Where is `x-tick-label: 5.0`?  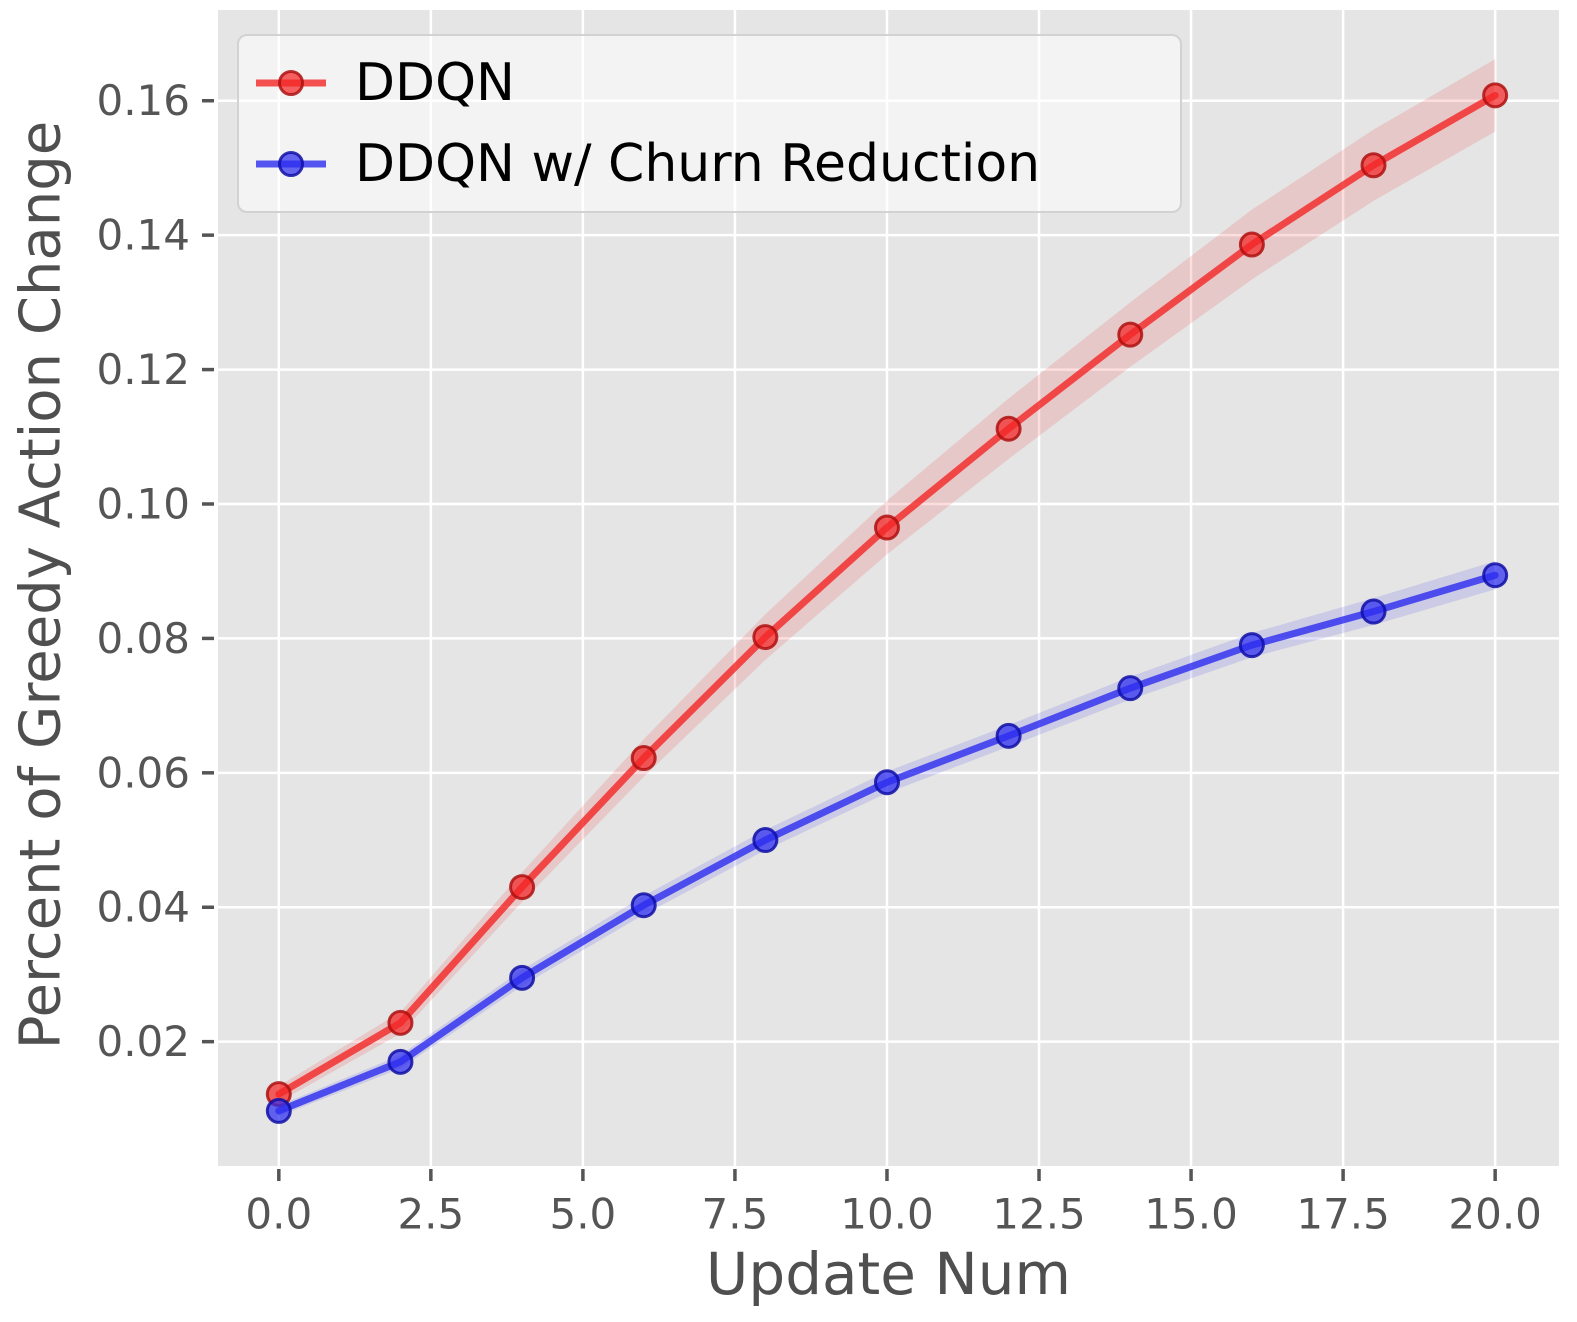 x-tick-label: 5.0 is located at coordinates (582, 1214).